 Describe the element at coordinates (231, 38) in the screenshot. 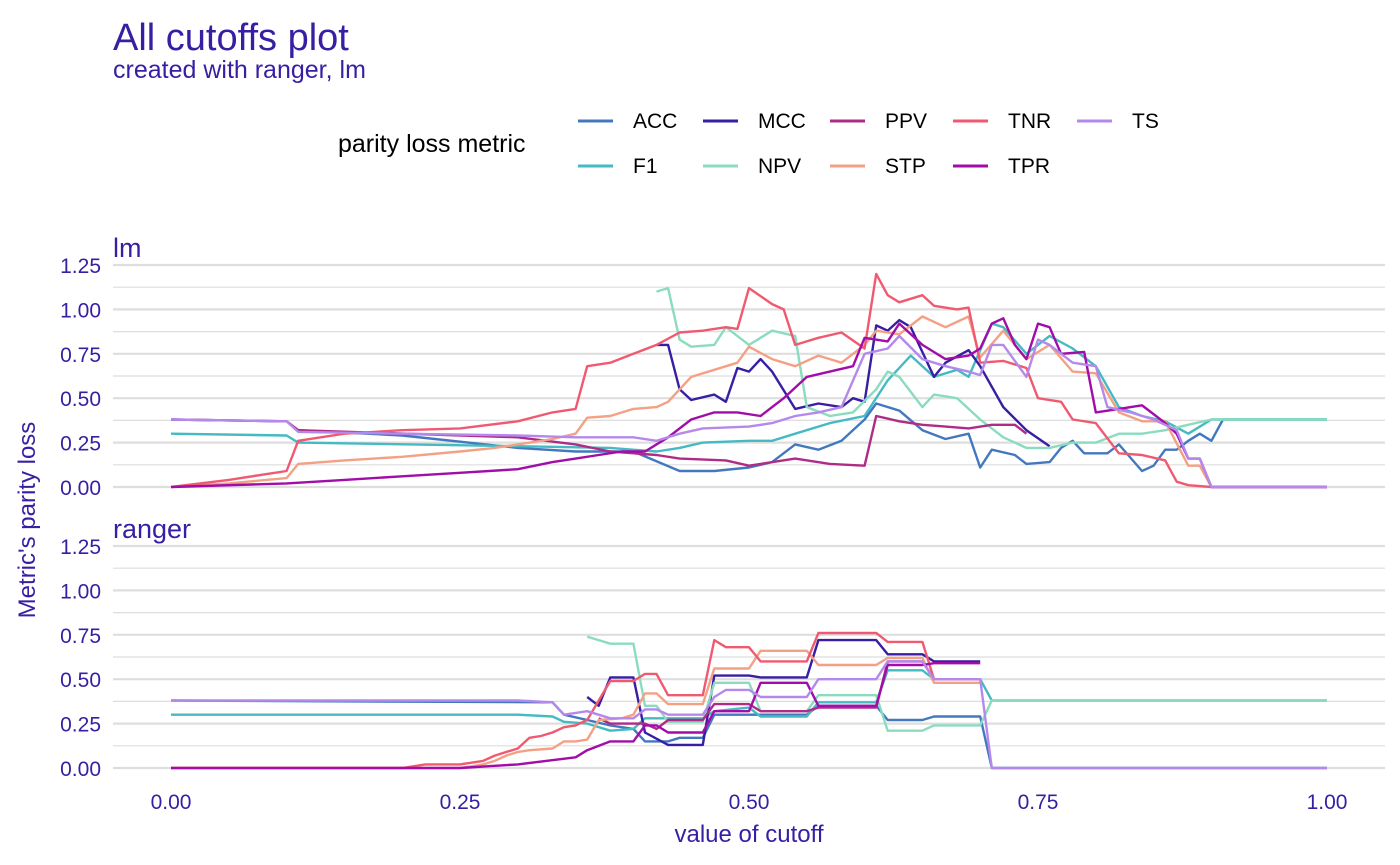

I see `chart-title: All cutoffs plot` at that location.